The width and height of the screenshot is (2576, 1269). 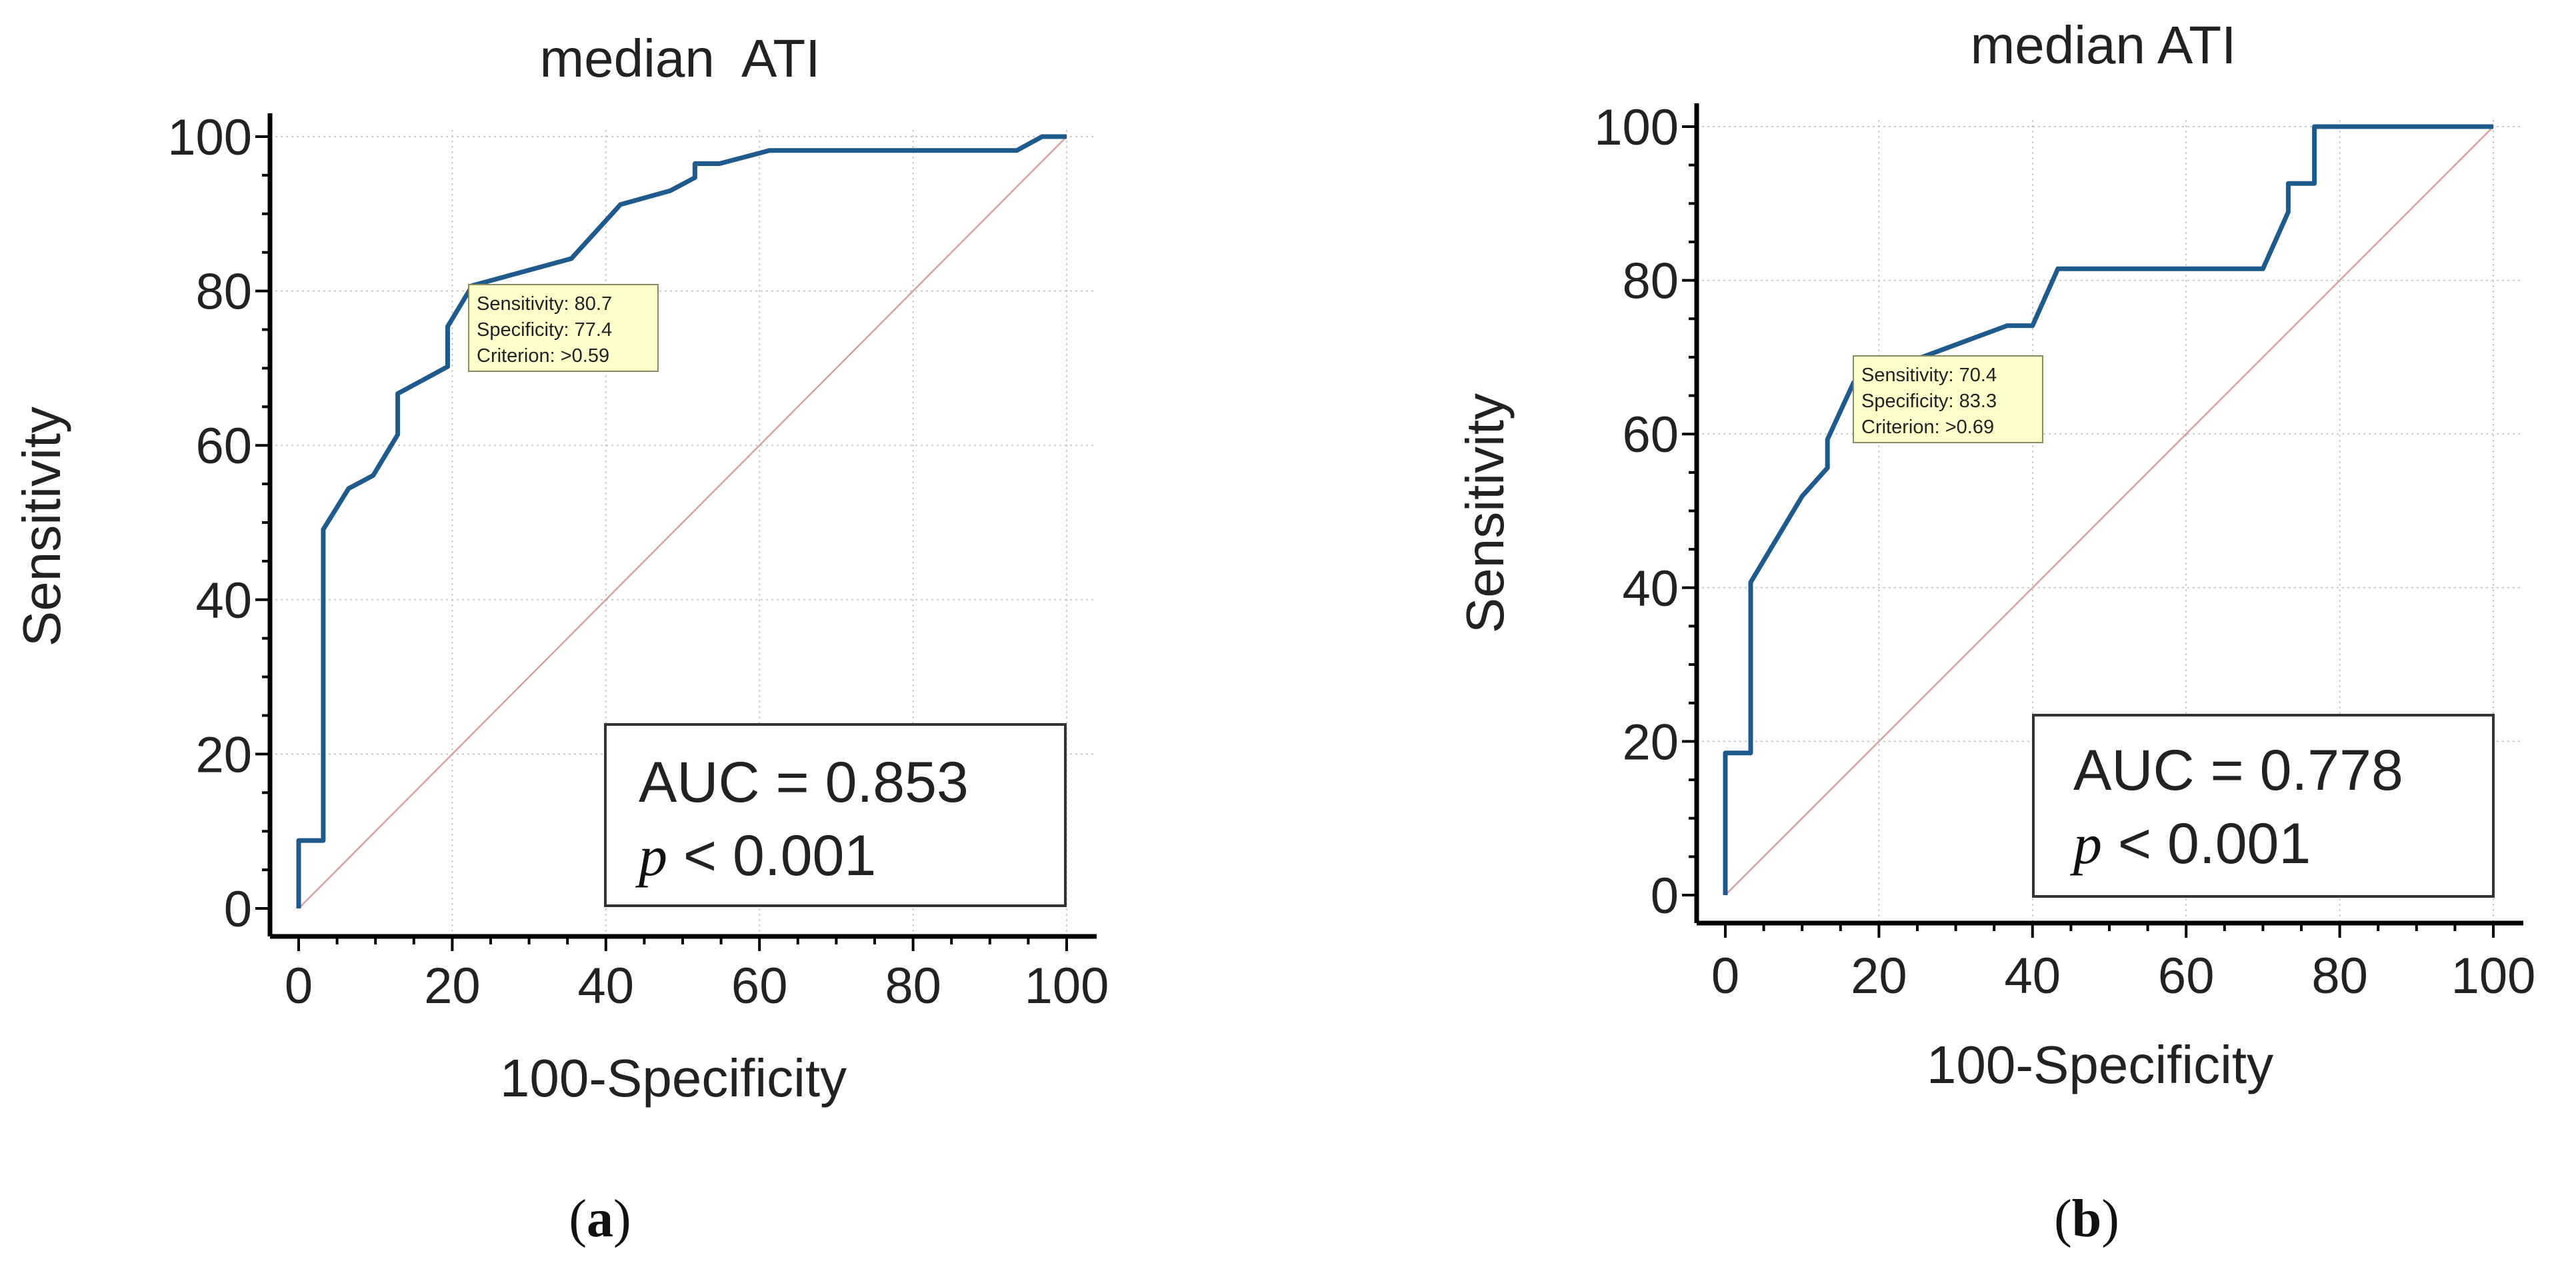 I want to click on auc-annotation: AUC = 0.778 p < 0.001, so click(x=2263, y=806).